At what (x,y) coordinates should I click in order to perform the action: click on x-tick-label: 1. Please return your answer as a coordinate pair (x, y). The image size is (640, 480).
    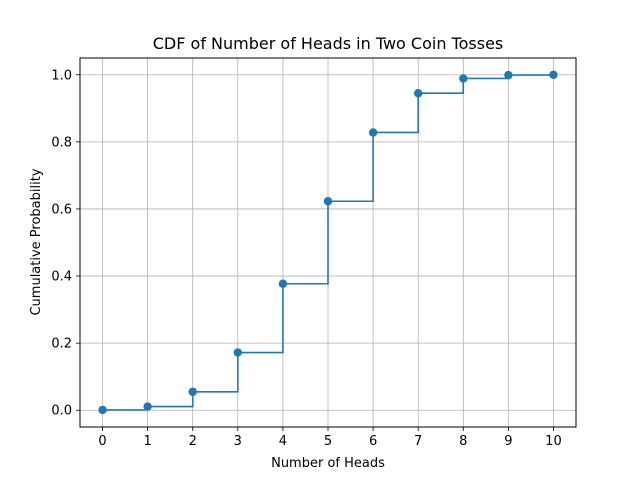
    Looking at the image, I should click on (147, 441).